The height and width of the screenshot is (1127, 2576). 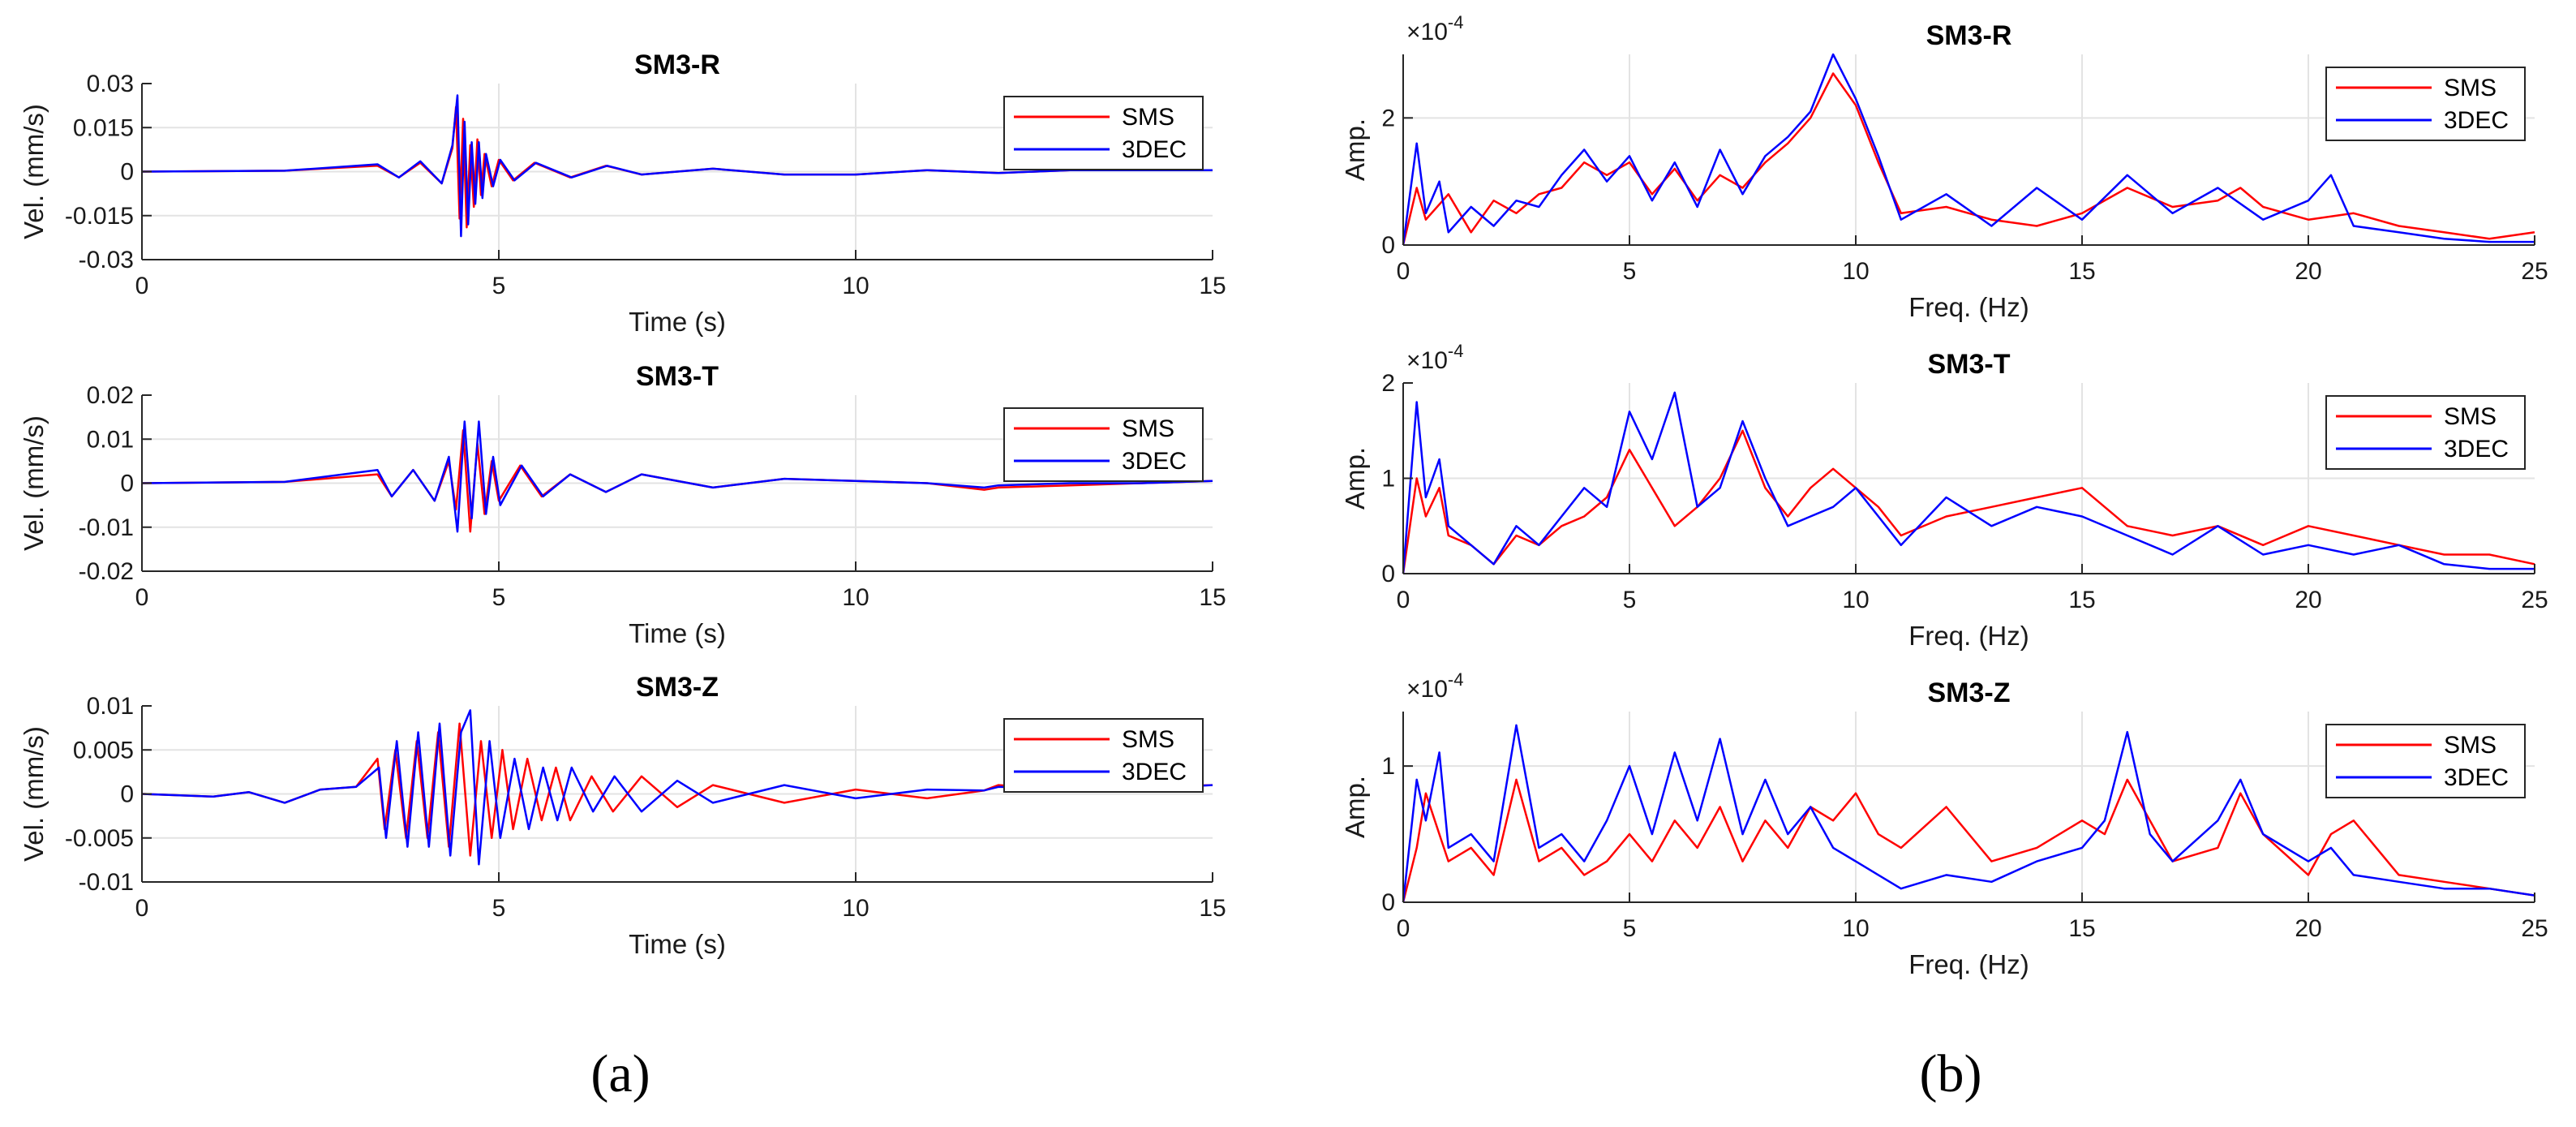 I want to click on y-tick-label: 0.02, so click(x=110, y=396).